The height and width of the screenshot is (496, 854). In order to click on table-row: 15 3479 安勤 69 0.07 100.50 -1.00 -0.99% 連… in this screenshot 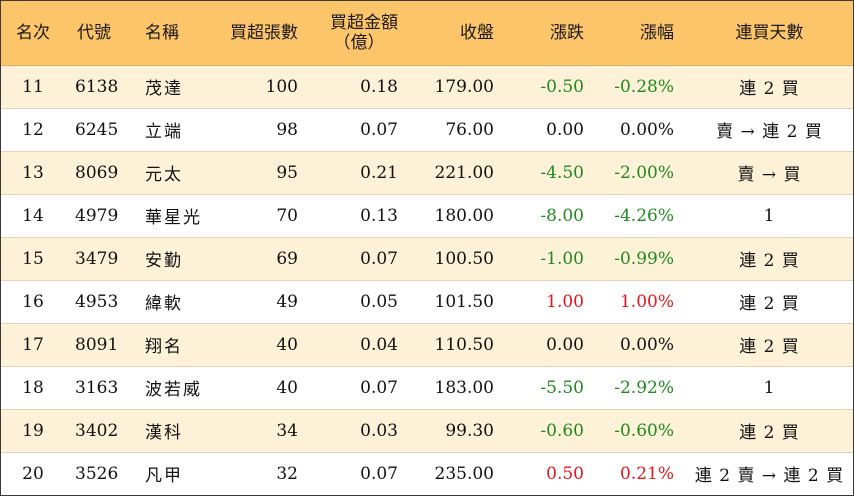, I will do `click(427, 258)`.